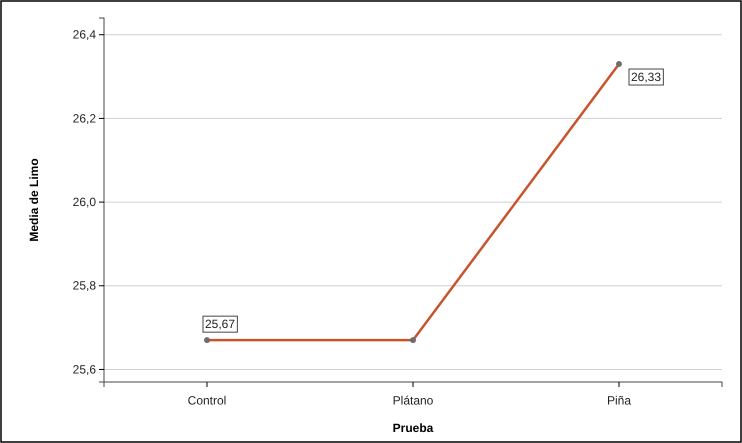  Describe the element at coordinates (84, 369) in the screenshot. I see `y-tick-label: 25,6` at that location.